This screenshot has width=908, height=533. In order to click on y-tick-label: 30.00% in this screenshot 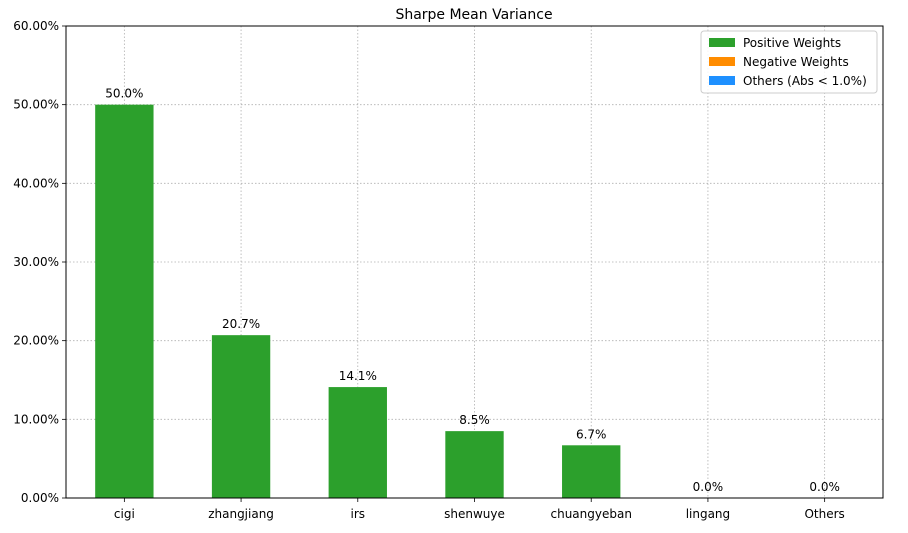, I will do `click(36, 262)`.